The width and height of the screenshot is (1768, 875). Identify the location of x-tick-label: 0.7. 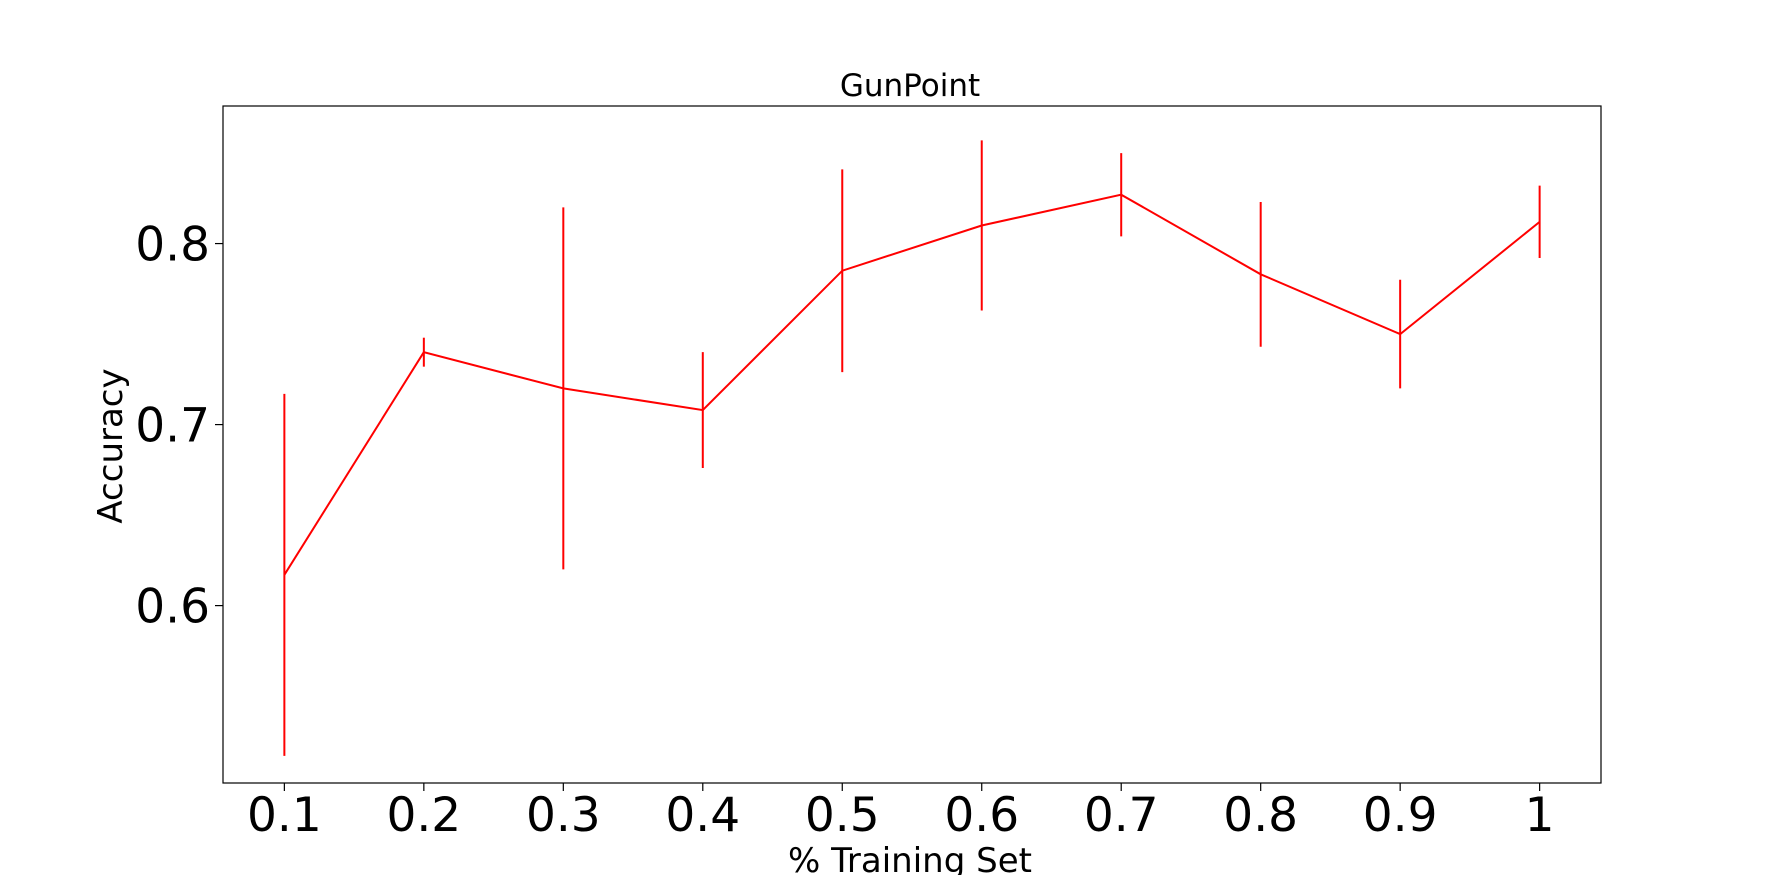
(1121, 815).